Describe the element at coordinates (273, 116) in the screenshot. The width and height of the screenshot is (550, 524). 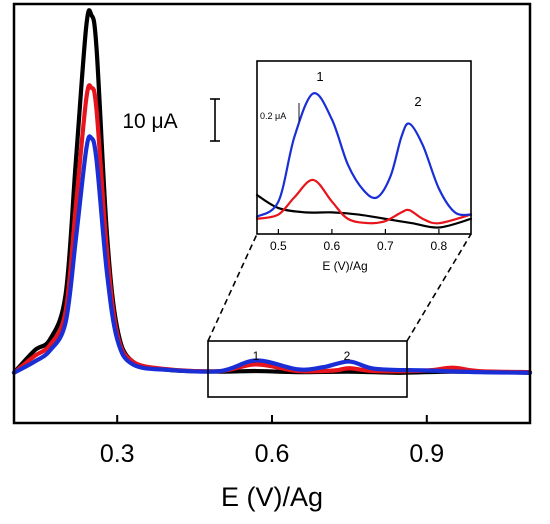
I see `inset-scale-label: 0.2 μA` at that location.